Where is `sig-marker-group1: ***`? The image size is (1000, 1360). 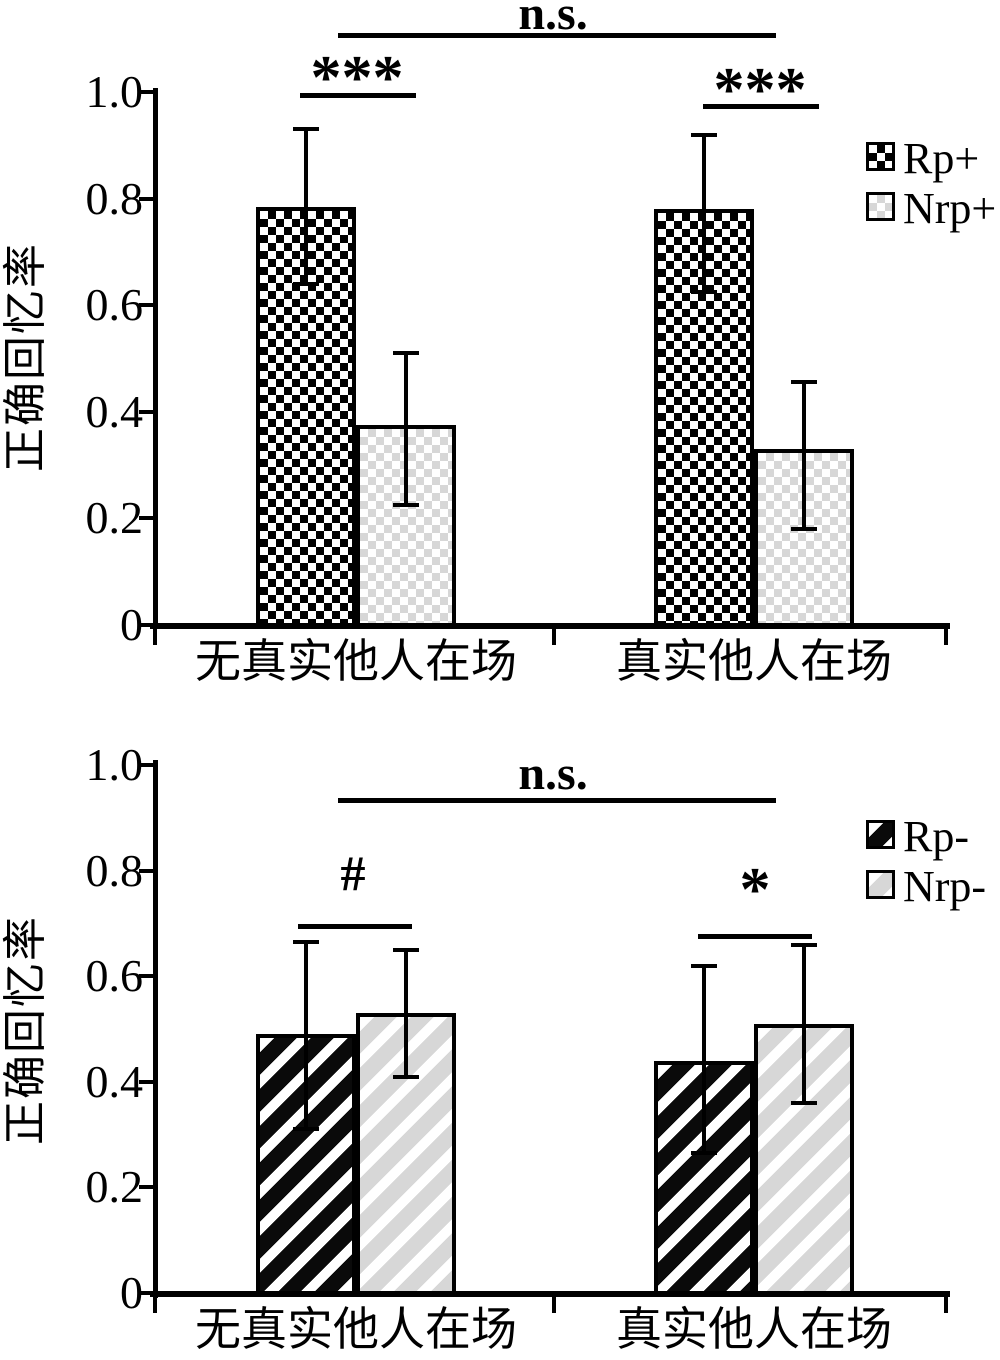 sig-marker-group1: *** is located at coordinates (357, 78).